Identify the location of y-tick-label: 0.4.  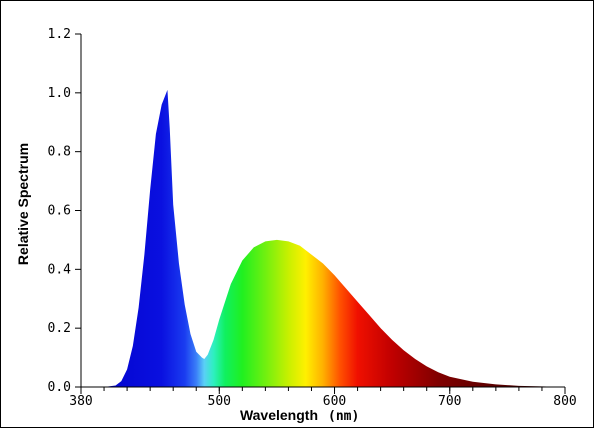
(60, 269).